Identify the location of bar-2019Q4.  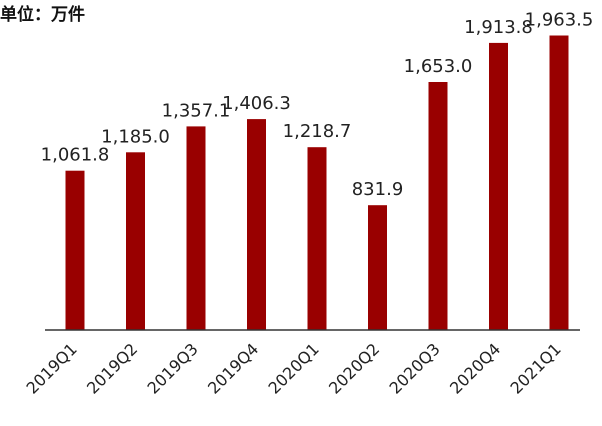
(256, 224).